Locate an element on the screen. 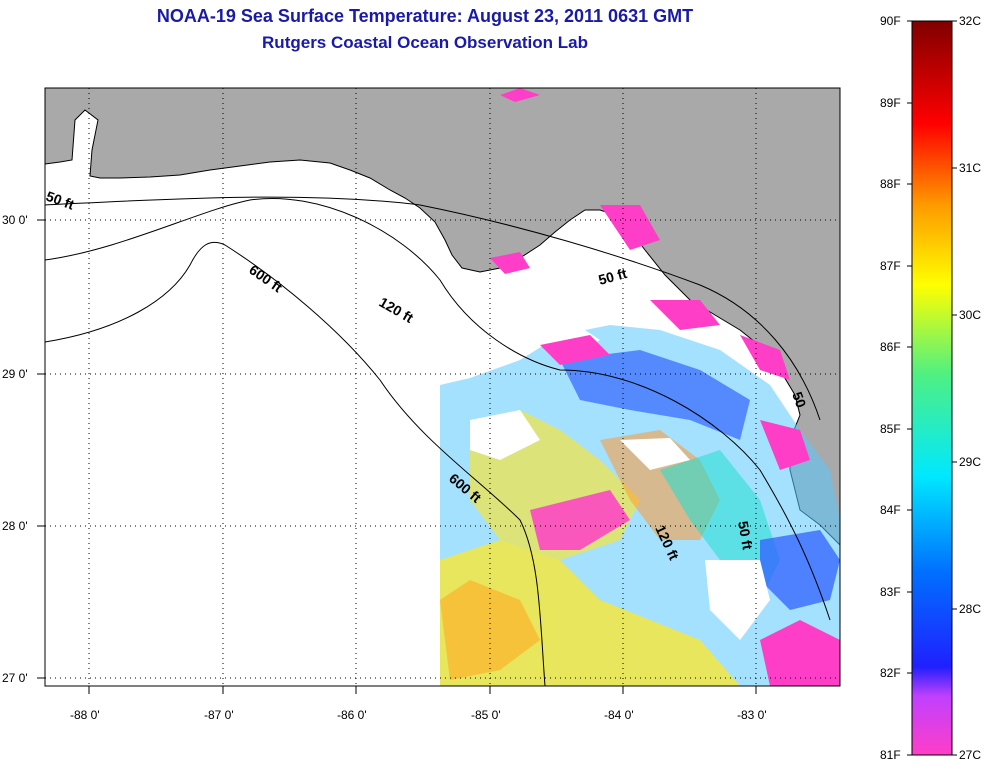  scale-label-c: 31C is located at coordinates (970, 168).